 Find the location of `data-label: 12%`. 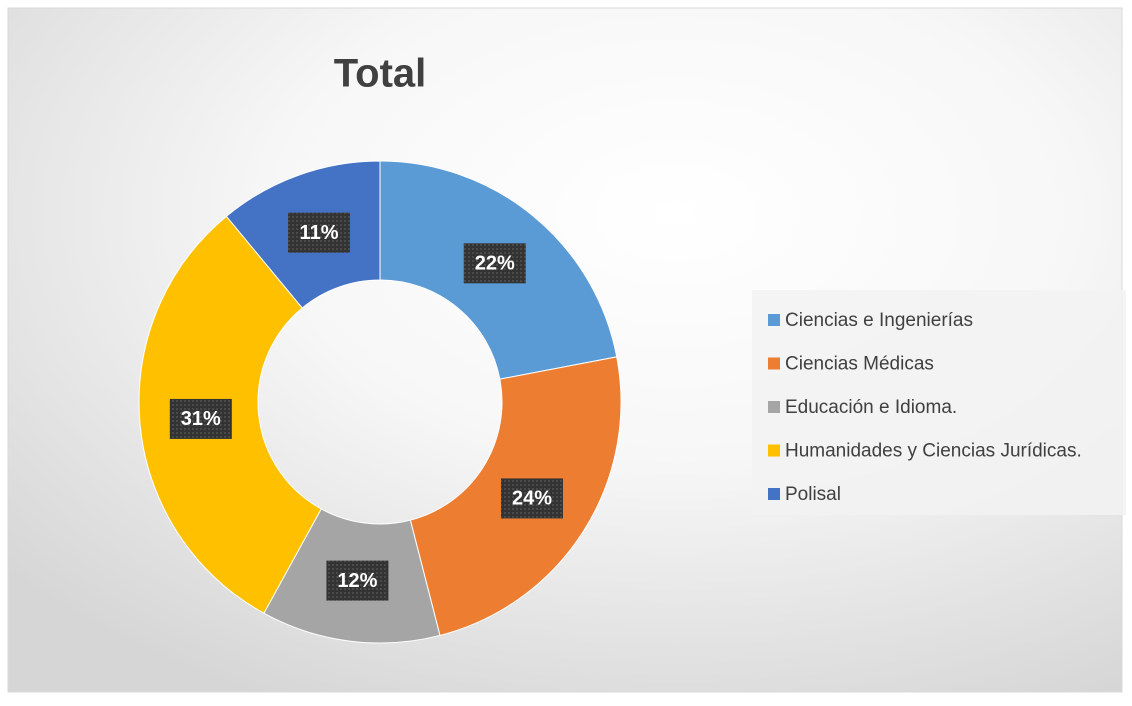

data-label: 12% is located at coordinates (357, 581).